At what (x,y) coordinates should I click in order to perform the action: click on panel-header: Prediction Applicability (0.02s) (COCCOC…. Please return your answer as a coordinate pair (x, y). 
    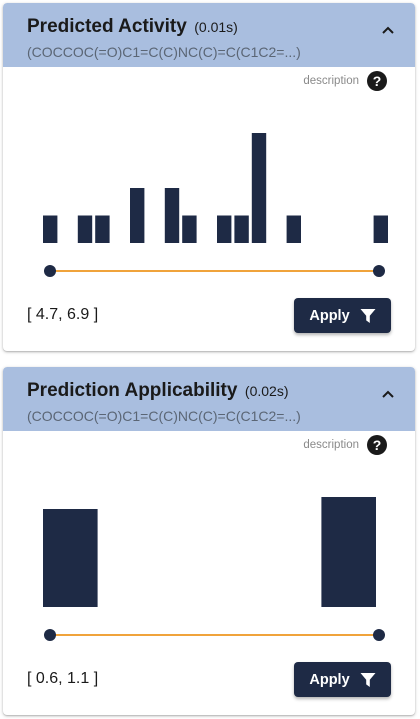
    Looking at the image, I should click on (209, 399).